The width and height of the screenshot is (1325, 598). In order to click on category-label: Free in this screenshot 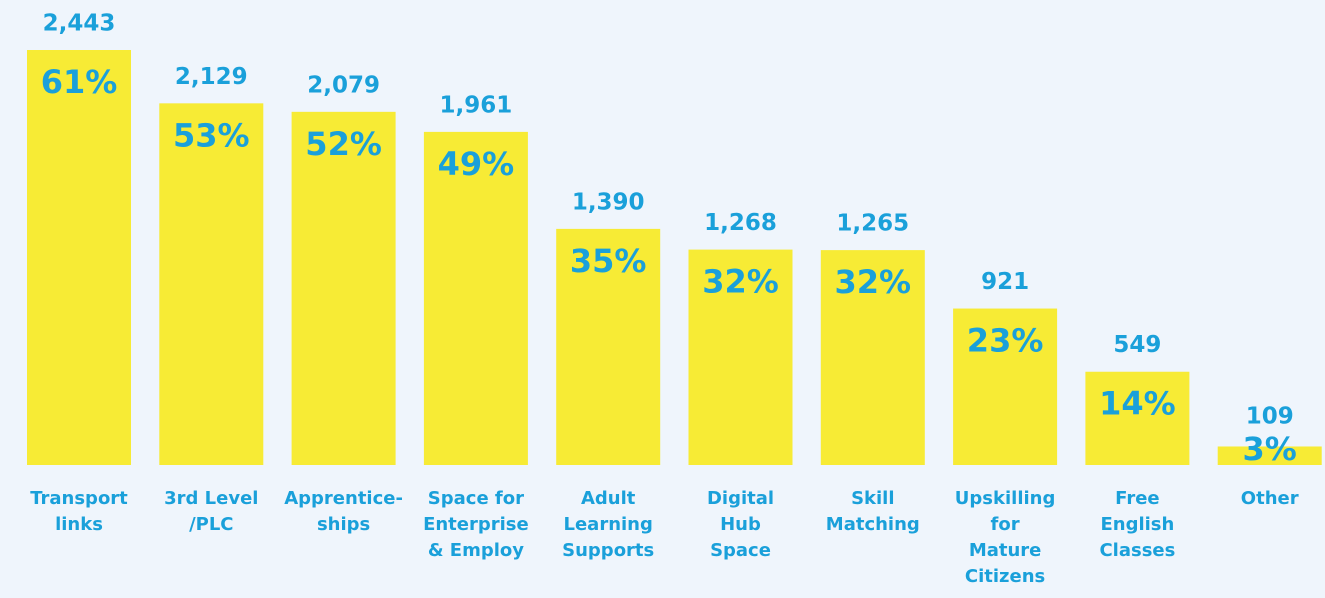, I will do `click(1137, 498)`.